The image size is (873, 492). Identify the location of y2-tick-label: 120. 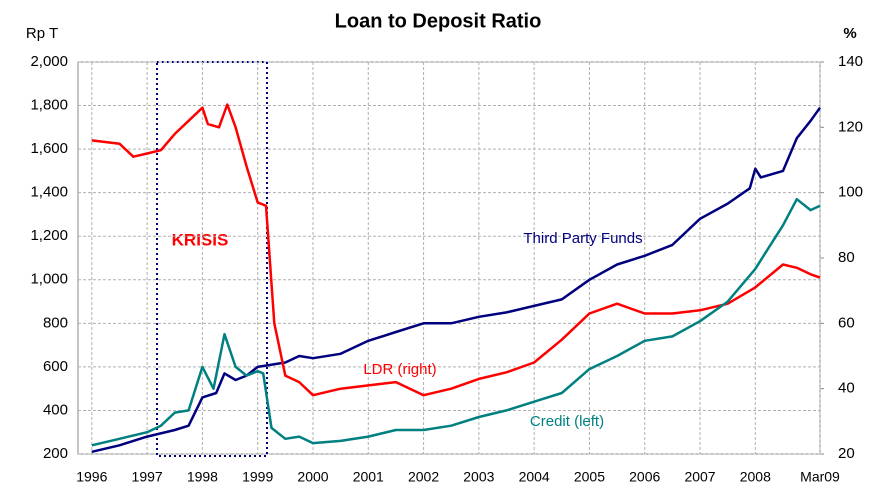
(850, 126).